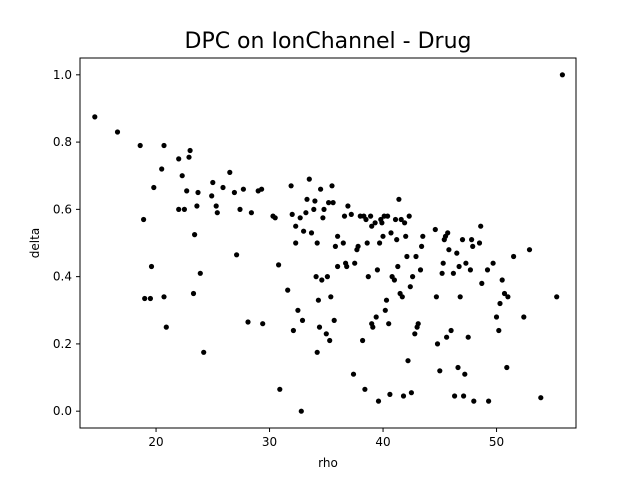  Describe the element at coordinates (496, 442) in the screenshot. I see `x-tick-label-3: 50` at that location.